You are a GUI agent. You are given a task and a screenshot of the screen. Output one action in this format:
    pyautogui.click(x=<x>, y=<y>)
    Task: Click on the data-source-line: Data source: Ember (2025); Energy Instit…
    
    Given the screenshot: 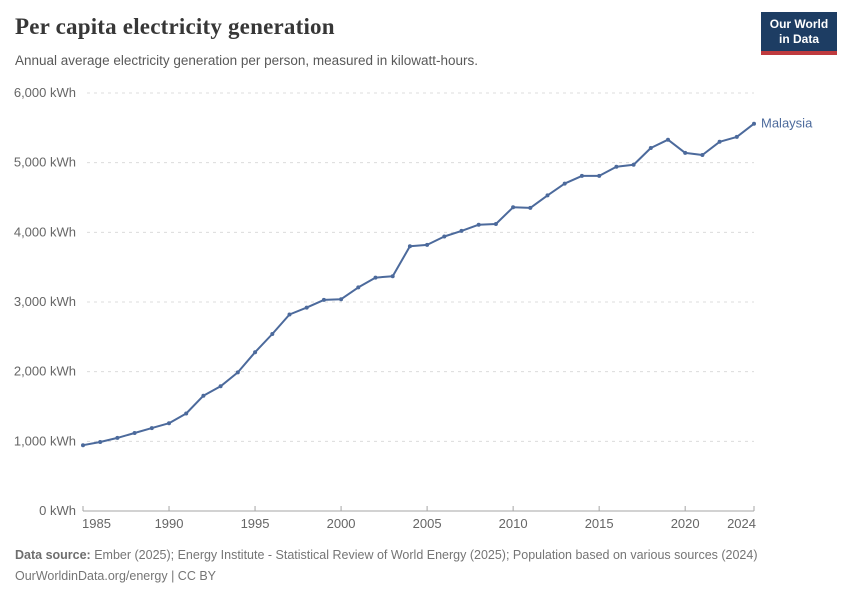 What is the action you would take?
    pyautogui.click(x=425, y=555)
    